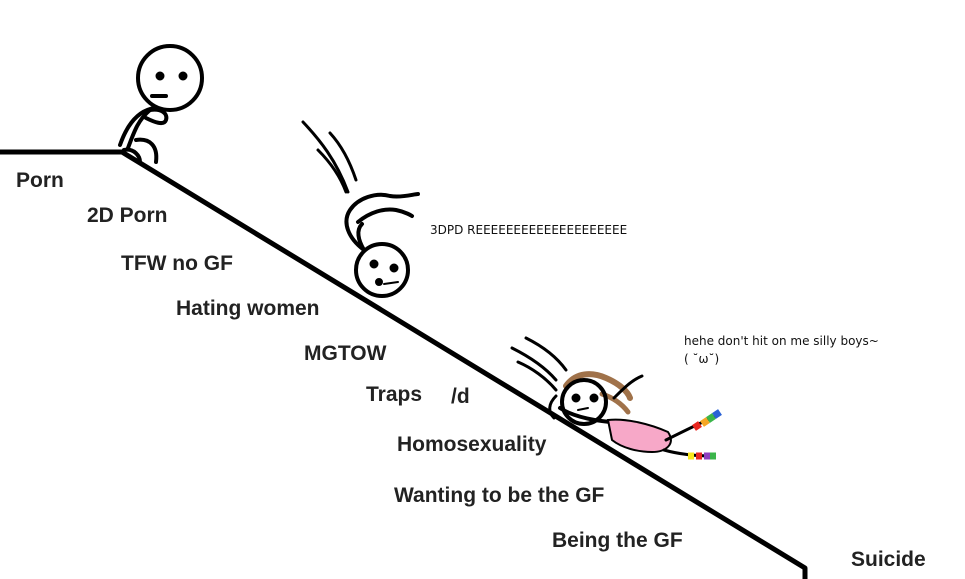 Image resolution: width=965 pixels, height=579 pixels. Describe the element at coordinates (360, 209) in the screenshot. I see `falling-stickman` at that location.